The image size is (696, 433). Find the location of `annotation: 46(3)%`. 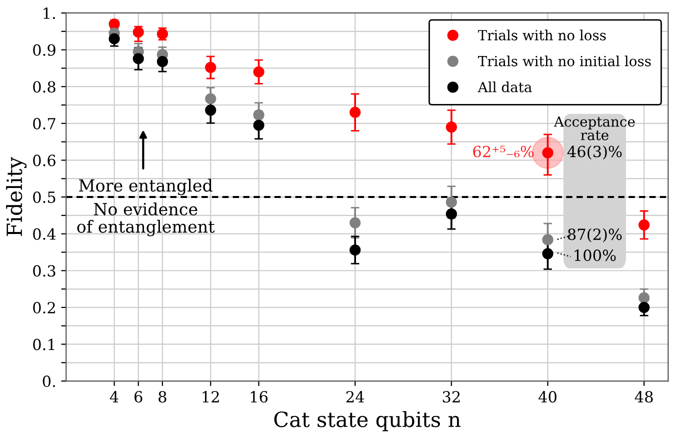

annotation: 46(3)% is located at coordinates (594, 152).